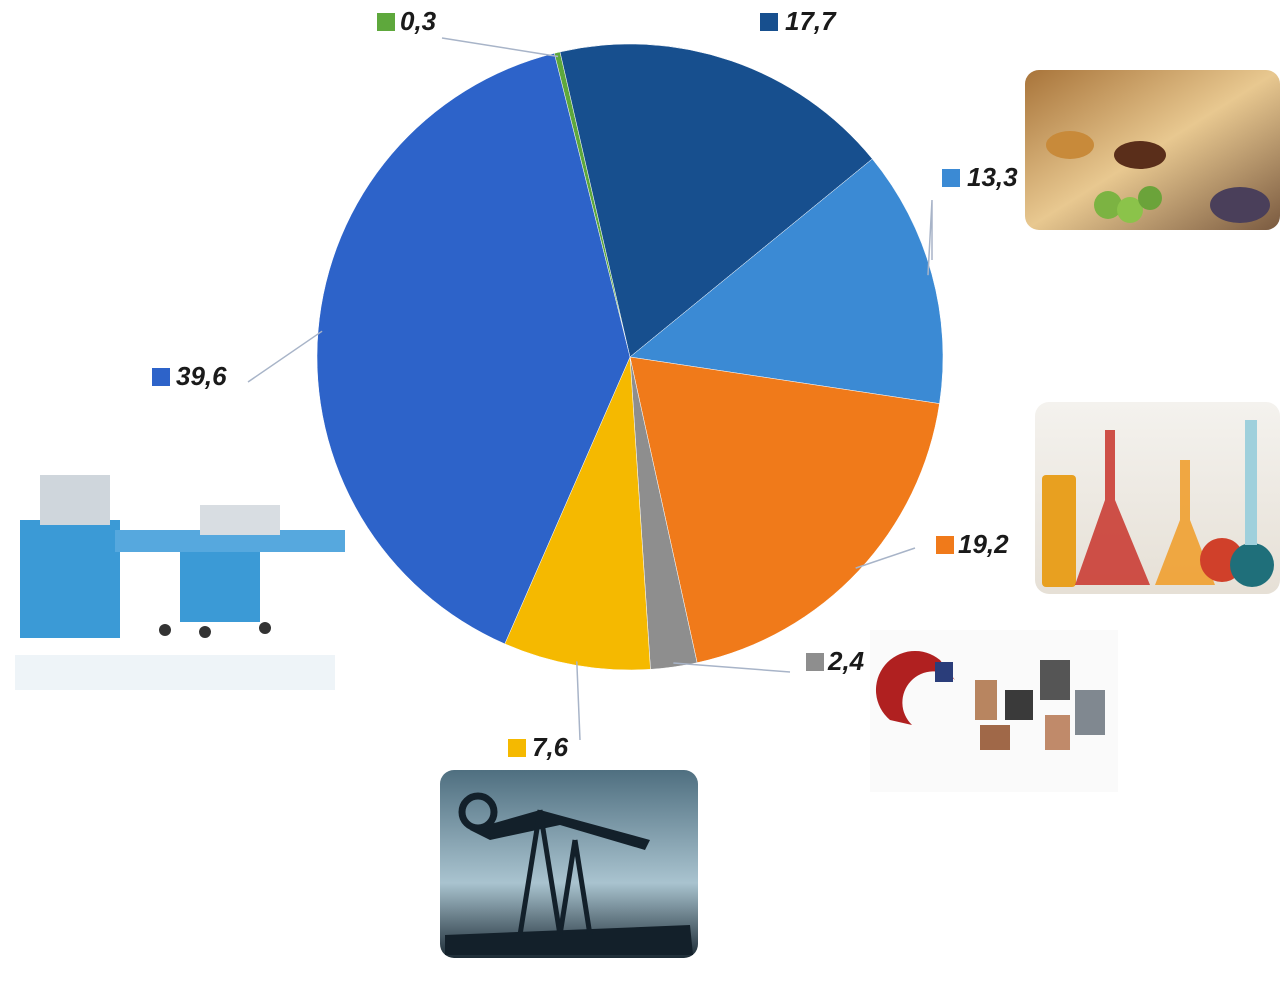 Image resolution: width=1284 pixels, height=1004 pixels. Describe the element at coordinates (811, 21) in the screenshot. I see `data-label: 17,7` at that location.